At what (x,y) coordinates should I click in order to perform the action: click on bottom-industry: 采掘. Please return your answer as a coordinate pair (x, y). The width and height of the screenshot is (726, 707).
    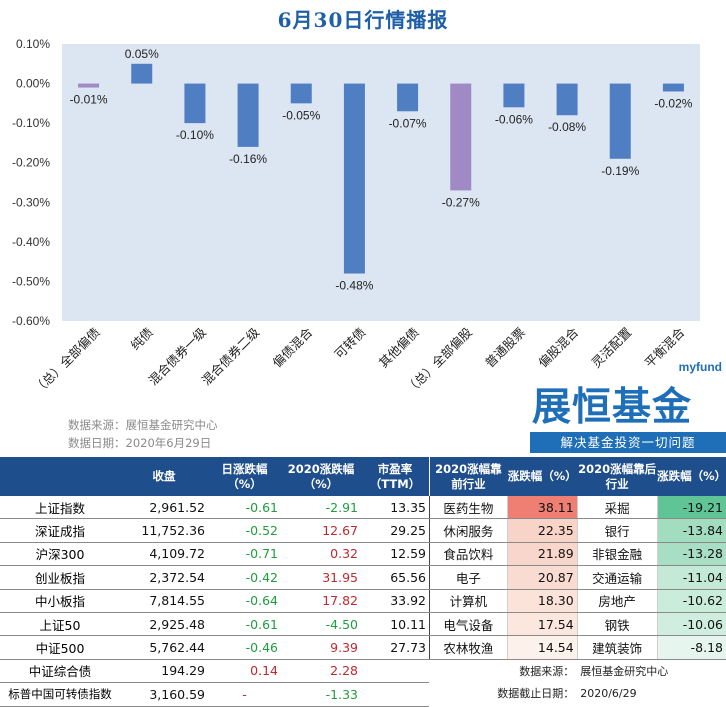
    Looking at the image, I should click on (617, 507).